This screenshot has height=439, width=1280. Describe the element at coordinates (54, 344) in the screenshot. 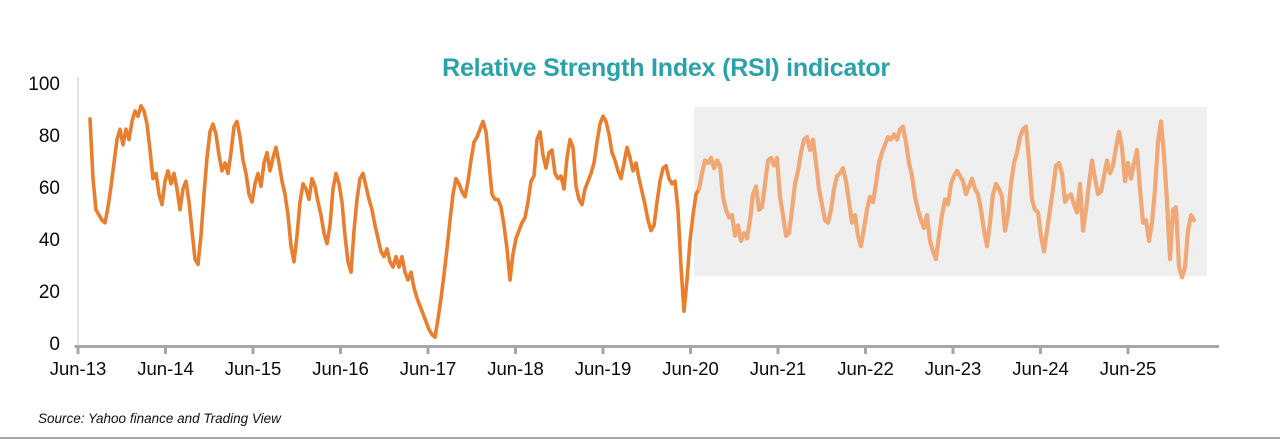

I see `y-tick-label: 0` at that location.